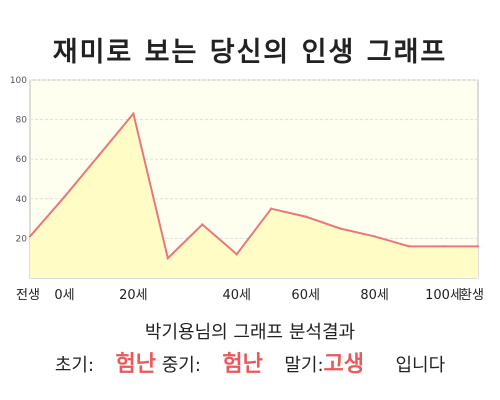  Describe the element at coordinates (22, 239) in the screenshot. I see `y-tick-label: 20` at that location.